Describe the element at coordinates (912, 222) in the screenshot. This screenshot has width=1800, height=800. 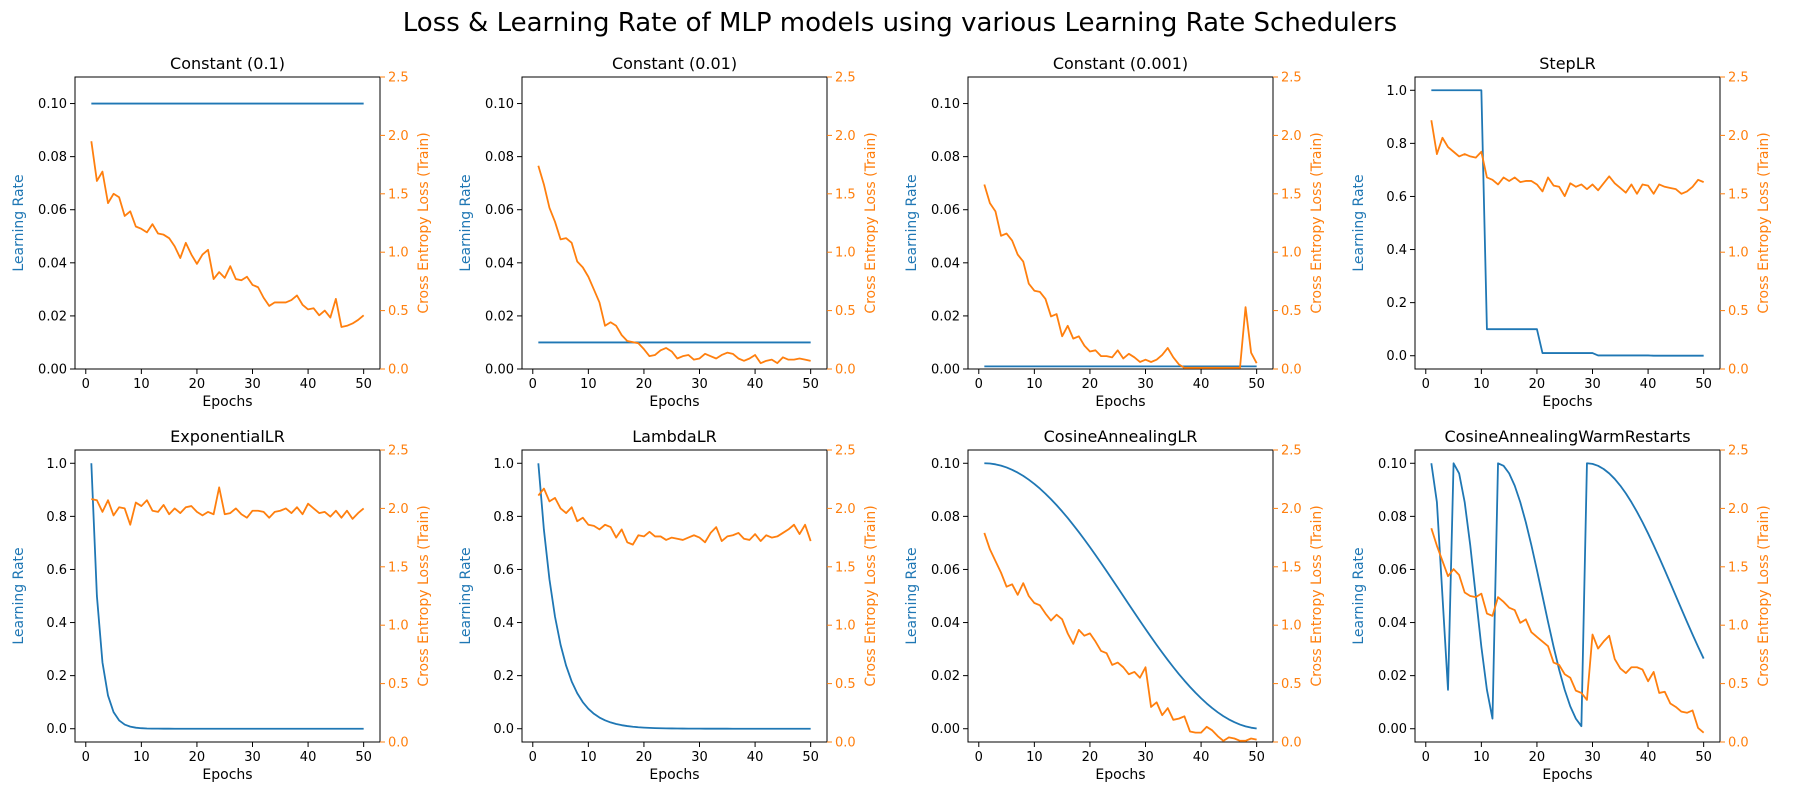
I see `y-left-axis-label: Learning Rate` at that location.